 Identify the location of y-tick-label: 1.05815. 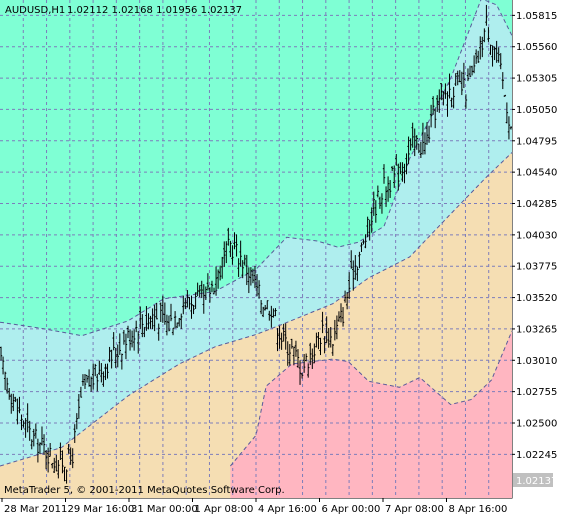
(536, 16).